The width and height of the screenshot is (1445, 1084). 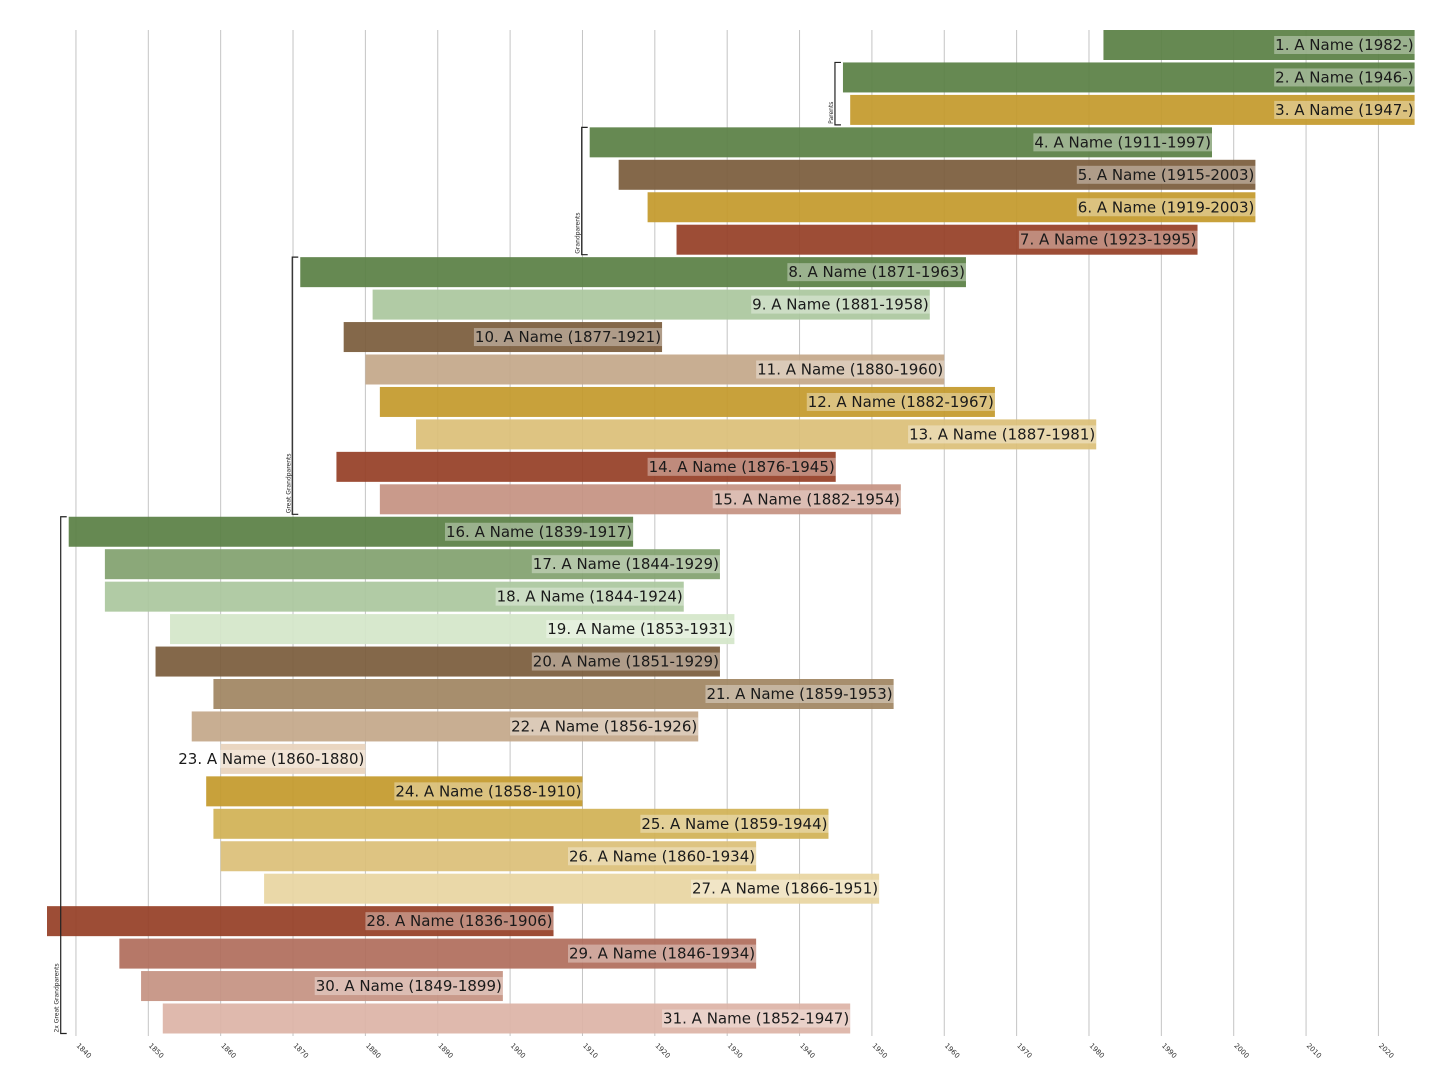 What do you see at coordinates (445, 1051) in the screenshot?
I see `x-tick-label: 1890` at bounding box center [445, 1051].